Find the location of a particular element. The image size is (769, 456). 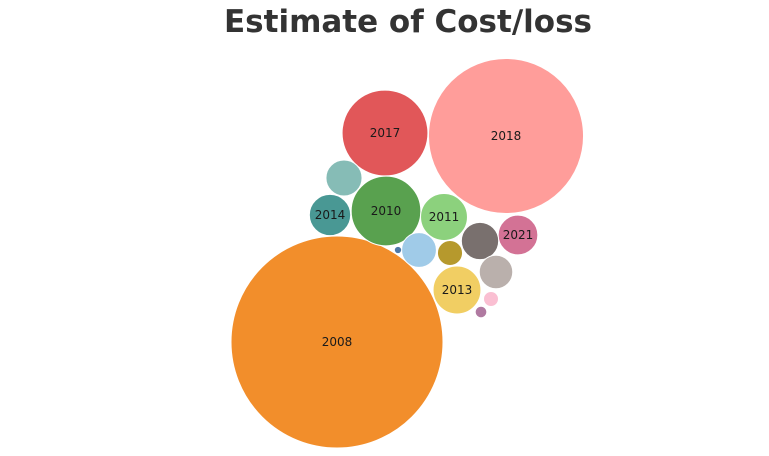

bubble-2011: 2011 is located at coordinates (444, 217).